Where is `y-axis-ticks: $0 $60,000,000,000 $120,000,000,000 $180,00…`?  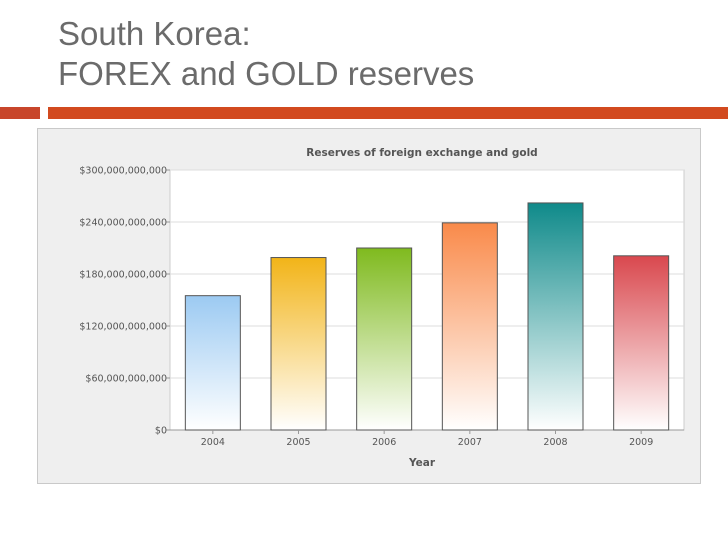 y-axis-ticks: $0 $60,000,000,000 $120,000,000,000 $180,00… is located at coordinates (124, 301).